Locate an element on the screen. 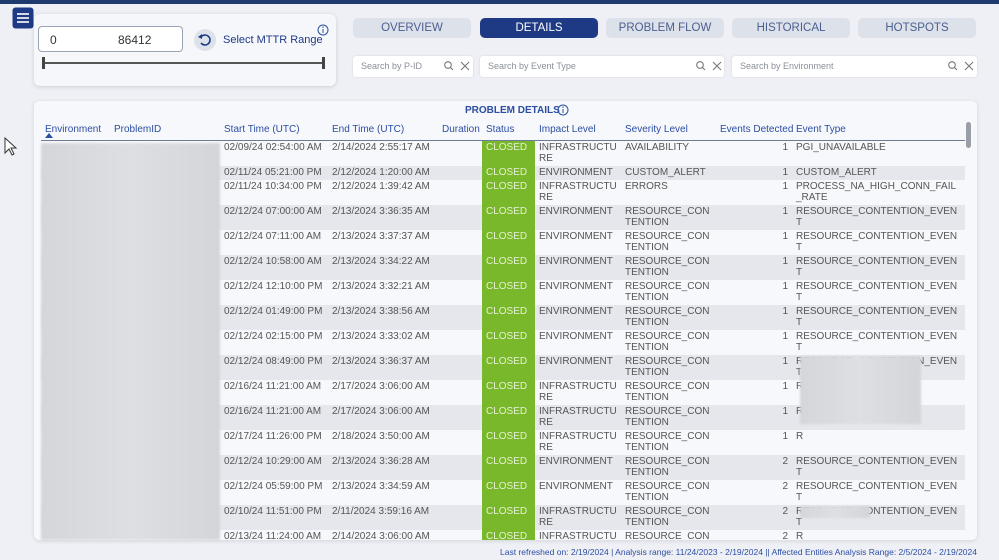 This screenshot has height=560, width=999. placeholder: Search by Environment is located at coordinates (787, 66).